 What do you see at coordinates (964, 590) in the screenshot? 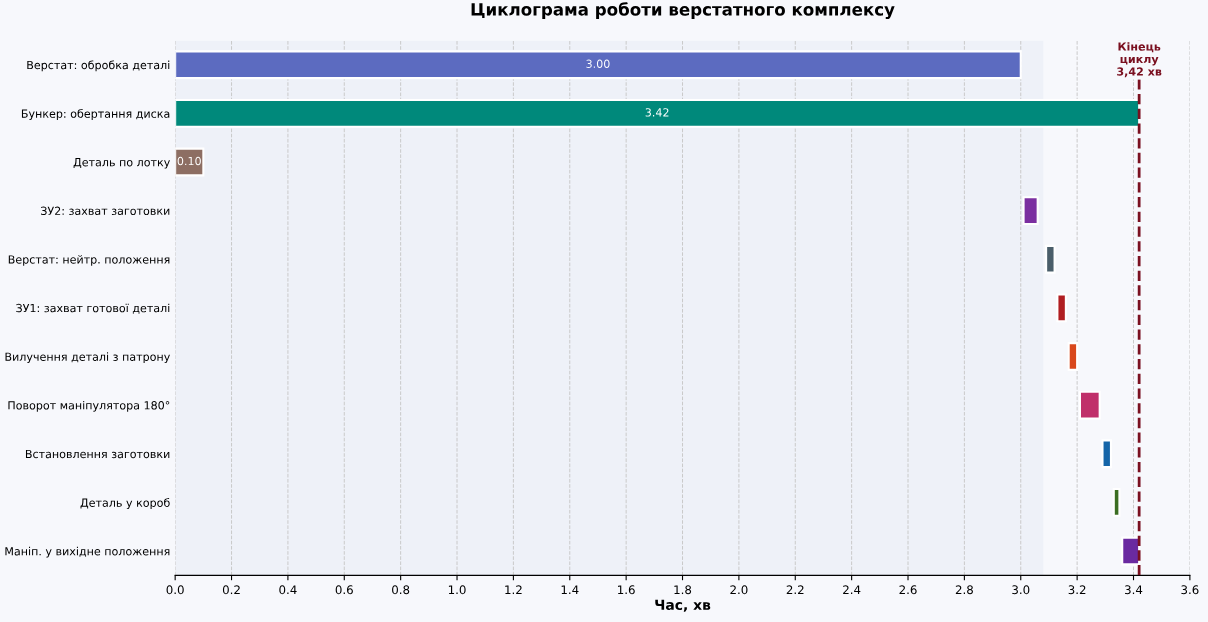
I see `x-tick-label: 2.8` at bounding box center [964, 590].